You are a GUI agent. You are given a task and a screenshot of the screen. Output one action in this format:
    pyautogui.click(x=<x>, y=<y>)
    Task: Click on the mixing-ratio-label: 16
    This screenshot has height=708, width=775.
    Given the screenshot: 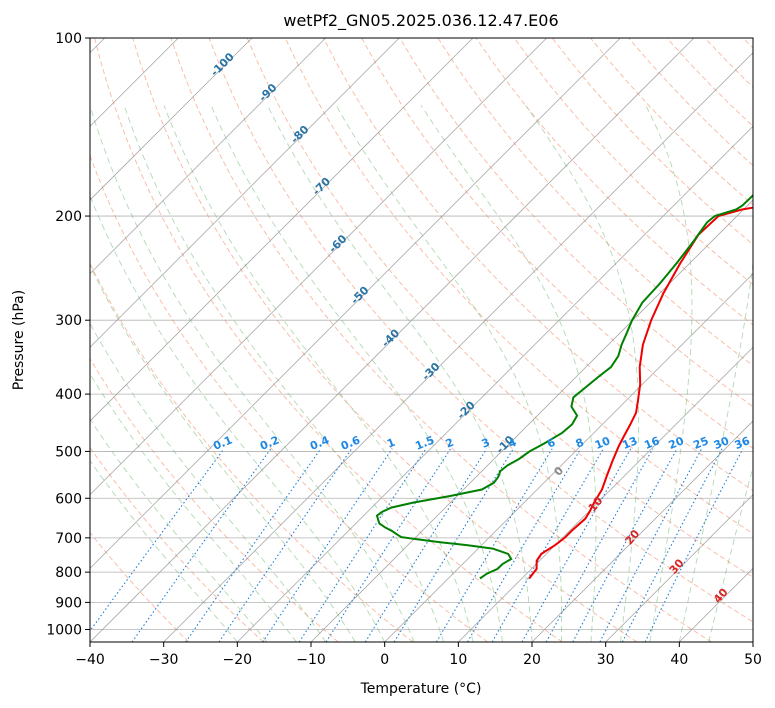 What is the action you would take?
    pyautogui.click(x=651, y=443)
    